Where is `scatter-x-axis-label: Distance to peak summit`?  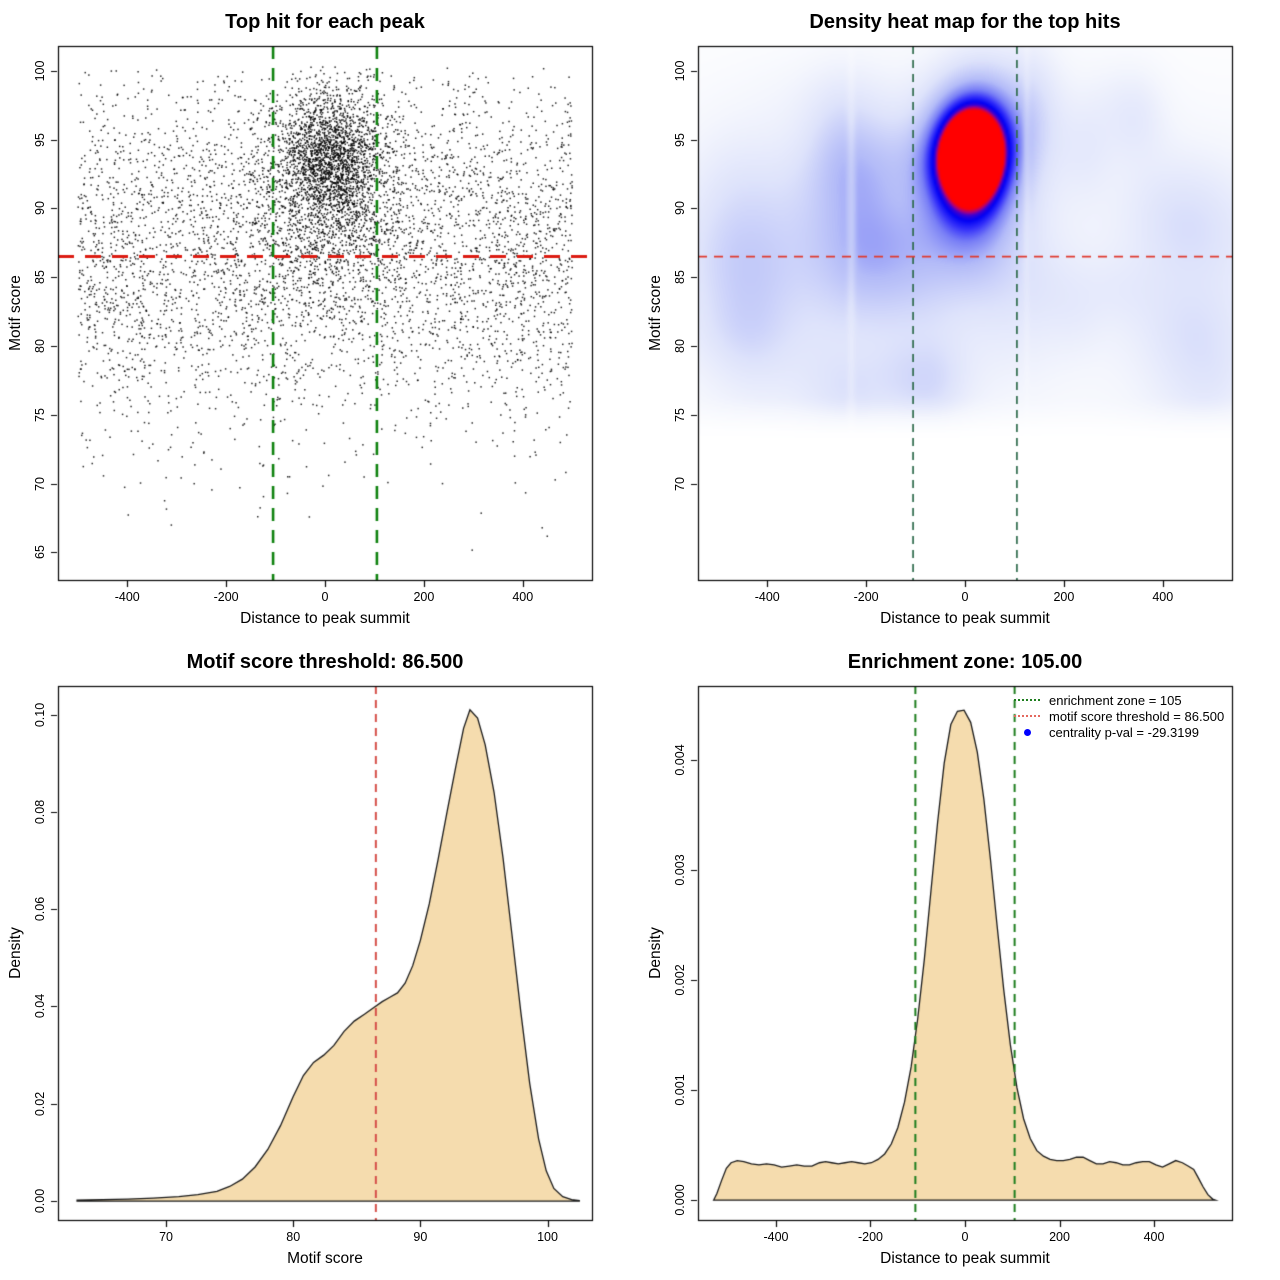 scatter-x-axis-label: Distance to peak summit is located at coordinates (325, 618).